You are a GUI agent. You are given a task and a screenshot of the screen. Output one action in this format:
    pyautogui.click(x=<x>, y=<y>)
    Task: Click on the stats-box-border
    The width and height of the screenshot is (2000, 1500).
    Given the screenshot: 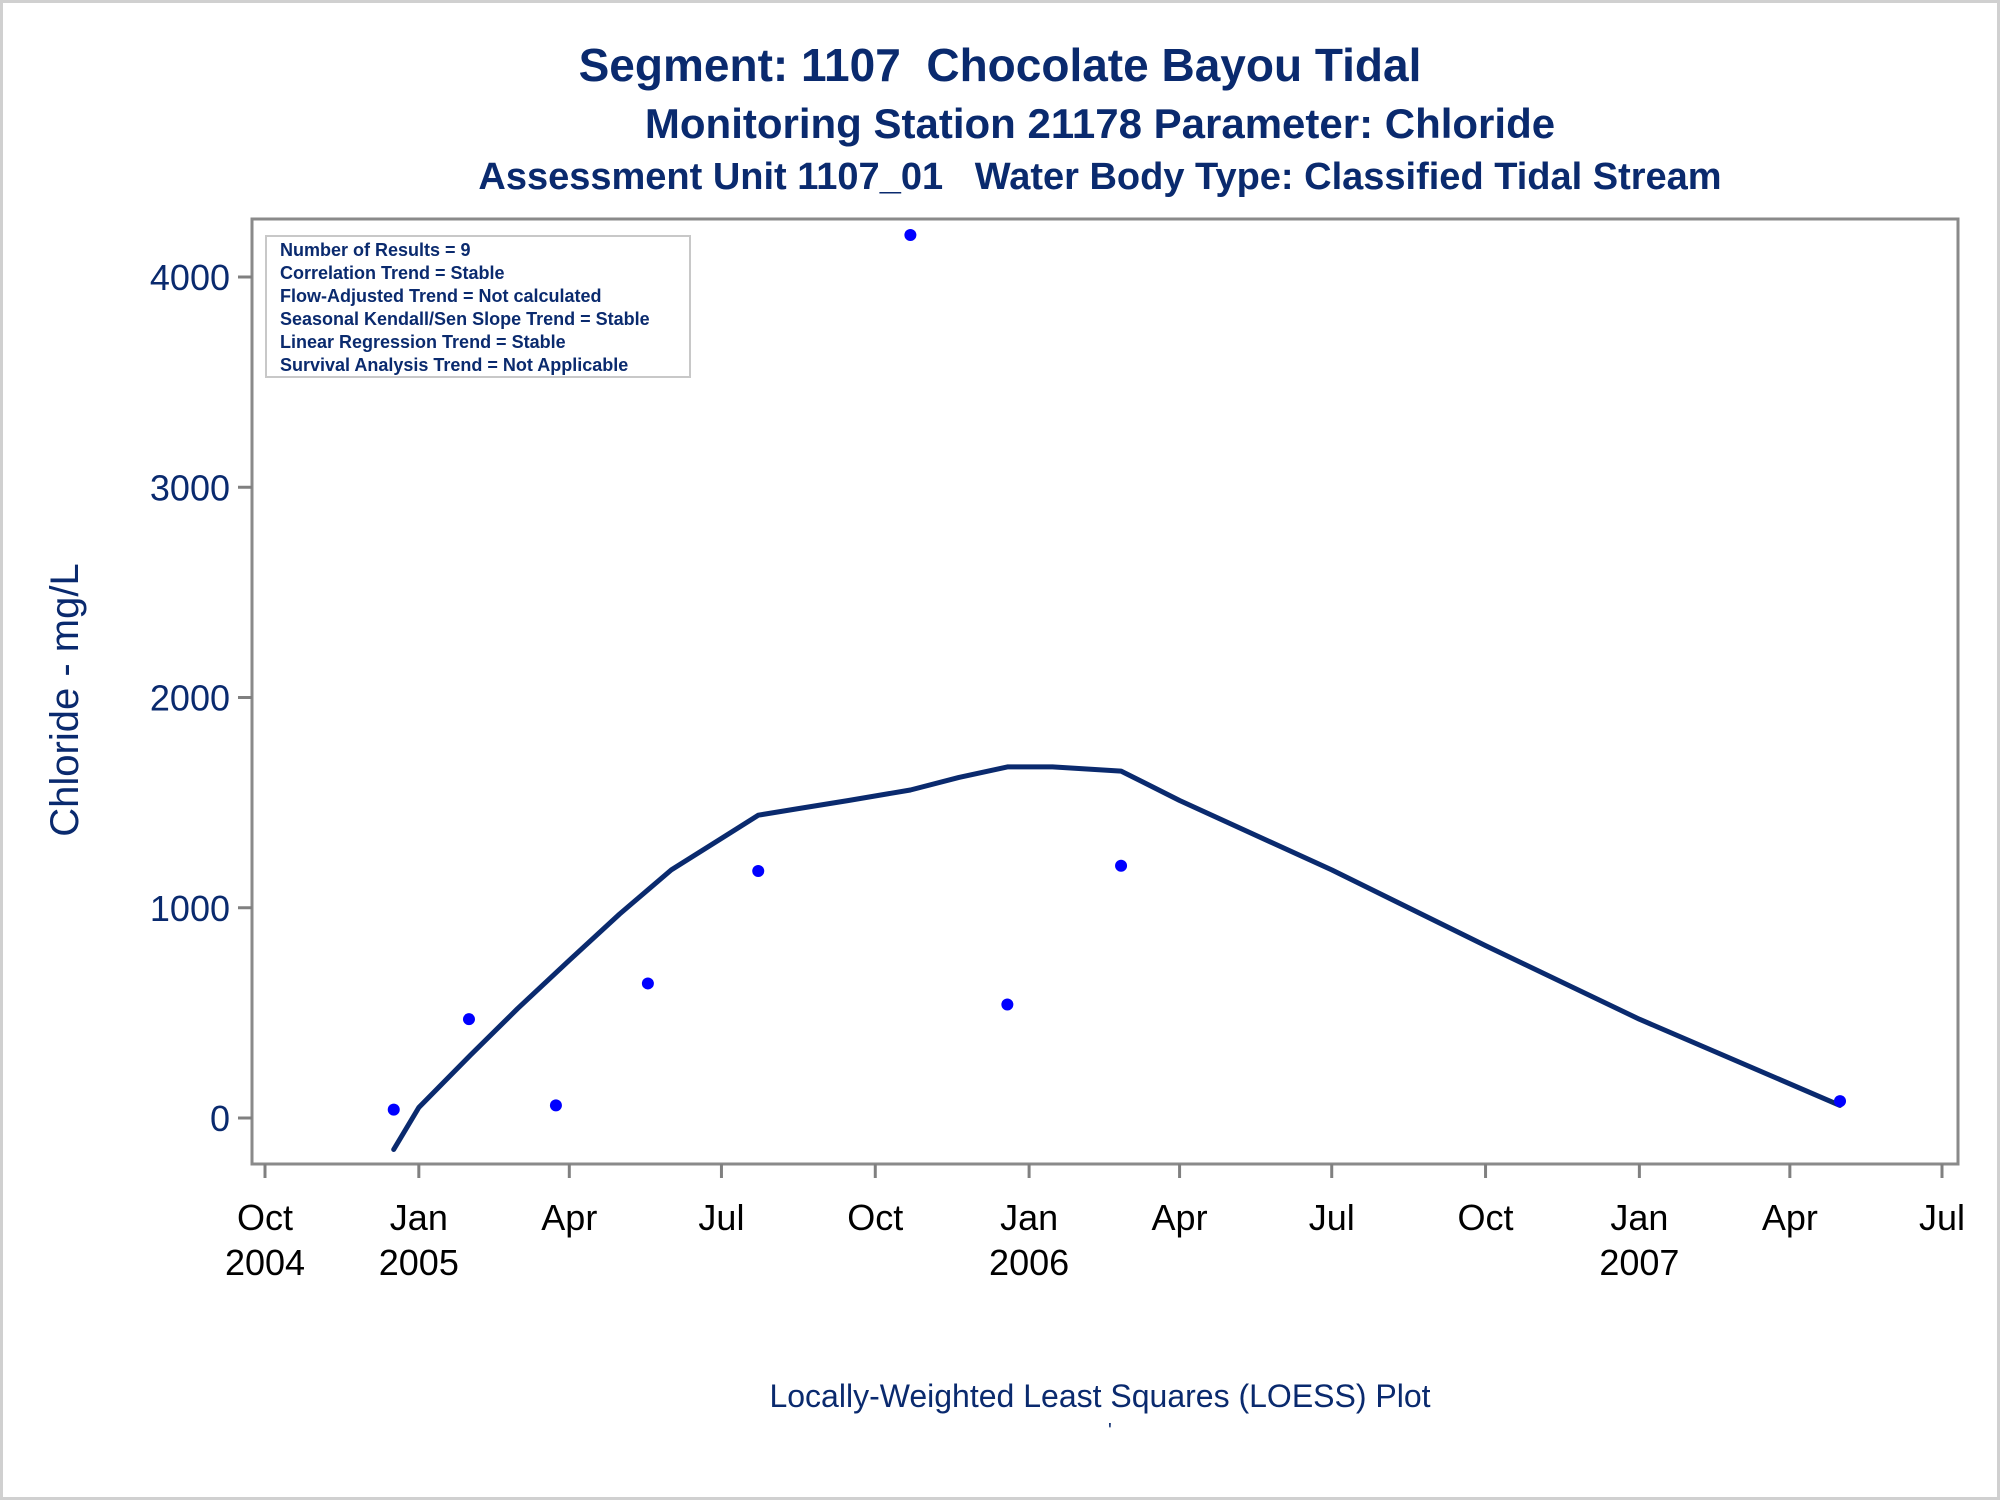 What is the action you would take?
    pyautogui.click(x=478, y=306)
    